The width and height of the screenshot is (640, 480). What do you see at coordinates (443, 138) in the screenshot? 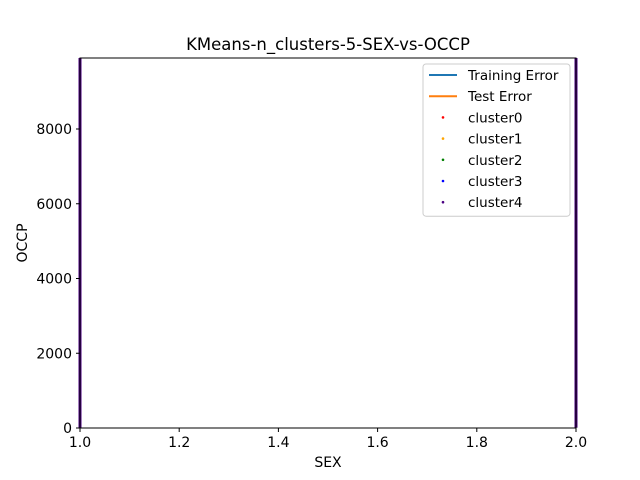
I see `legend-marker-cluster1` at bounding box center [443, 138].